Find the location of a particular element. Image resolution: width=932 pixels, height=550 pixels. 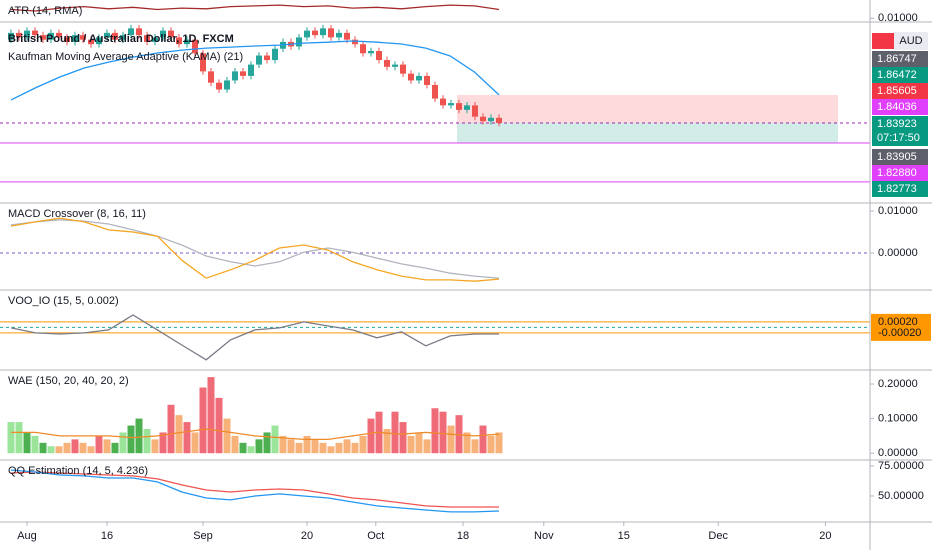

x-tick-label: Oct is located at coordinates (375, 536).